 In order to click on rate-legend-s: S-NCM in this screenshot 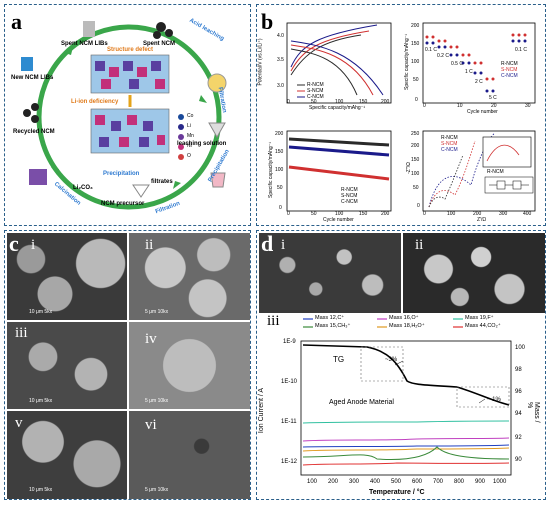, I will do `click(509, 70)`.